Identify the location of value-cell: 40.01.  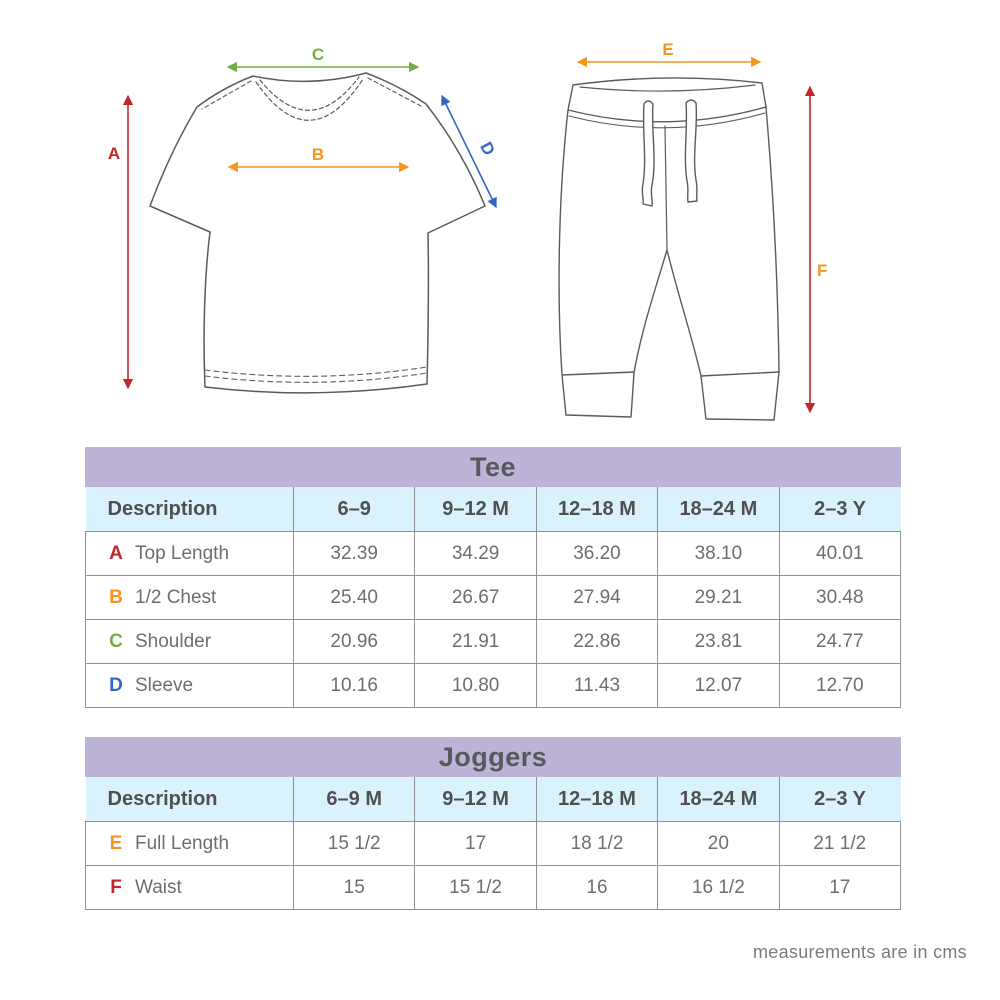
(840, 553).